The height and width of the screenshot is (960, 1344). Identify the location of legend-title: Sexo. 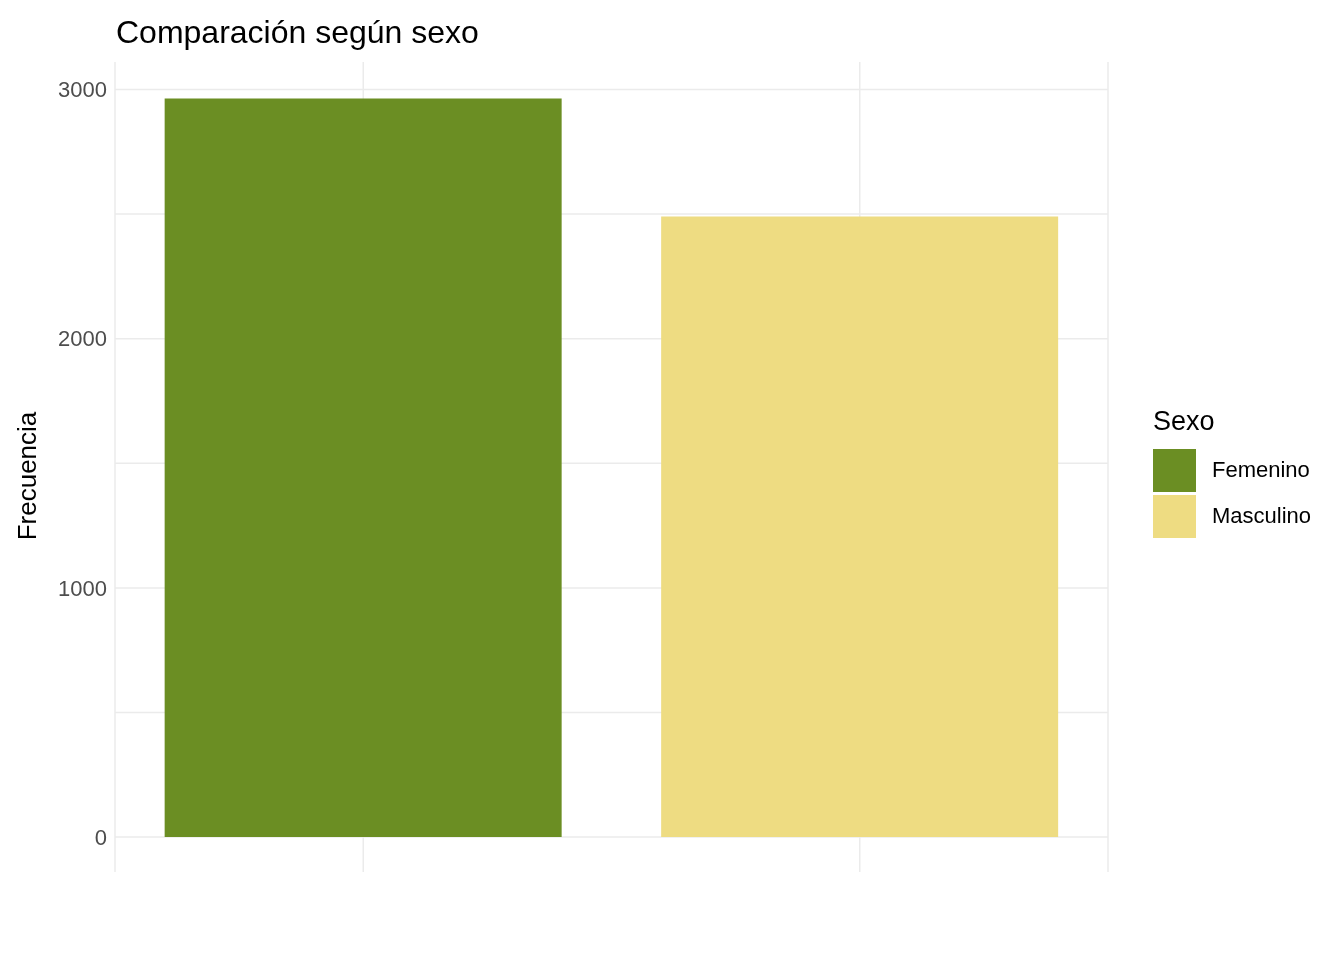
(1184, 421).